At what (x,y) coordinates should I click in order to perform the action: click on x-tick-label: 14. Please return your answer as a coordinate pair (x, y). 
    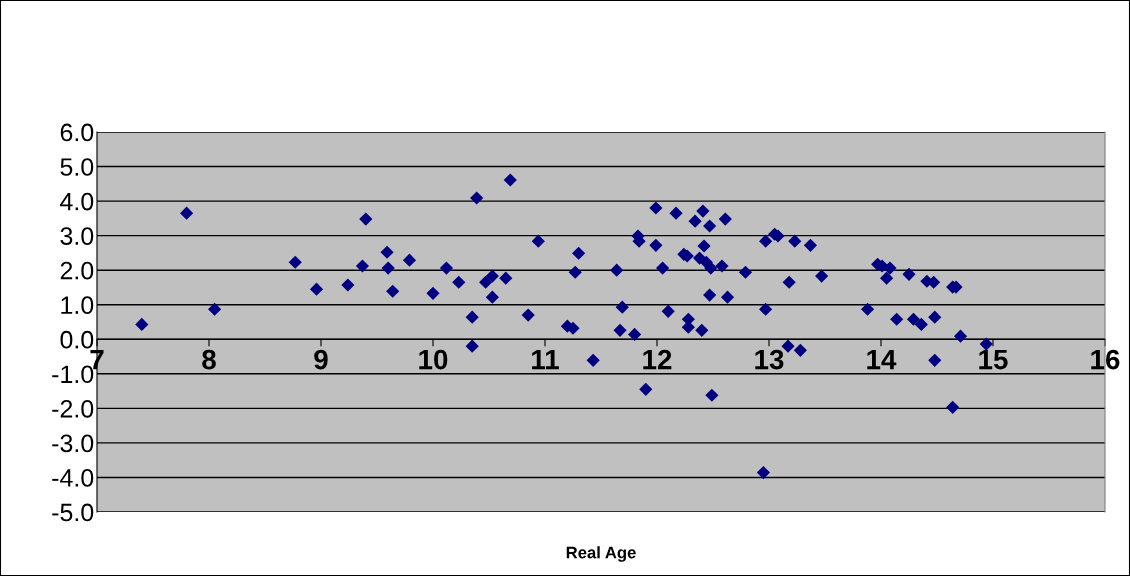
    Looking at the image, I should click on (882, 360).